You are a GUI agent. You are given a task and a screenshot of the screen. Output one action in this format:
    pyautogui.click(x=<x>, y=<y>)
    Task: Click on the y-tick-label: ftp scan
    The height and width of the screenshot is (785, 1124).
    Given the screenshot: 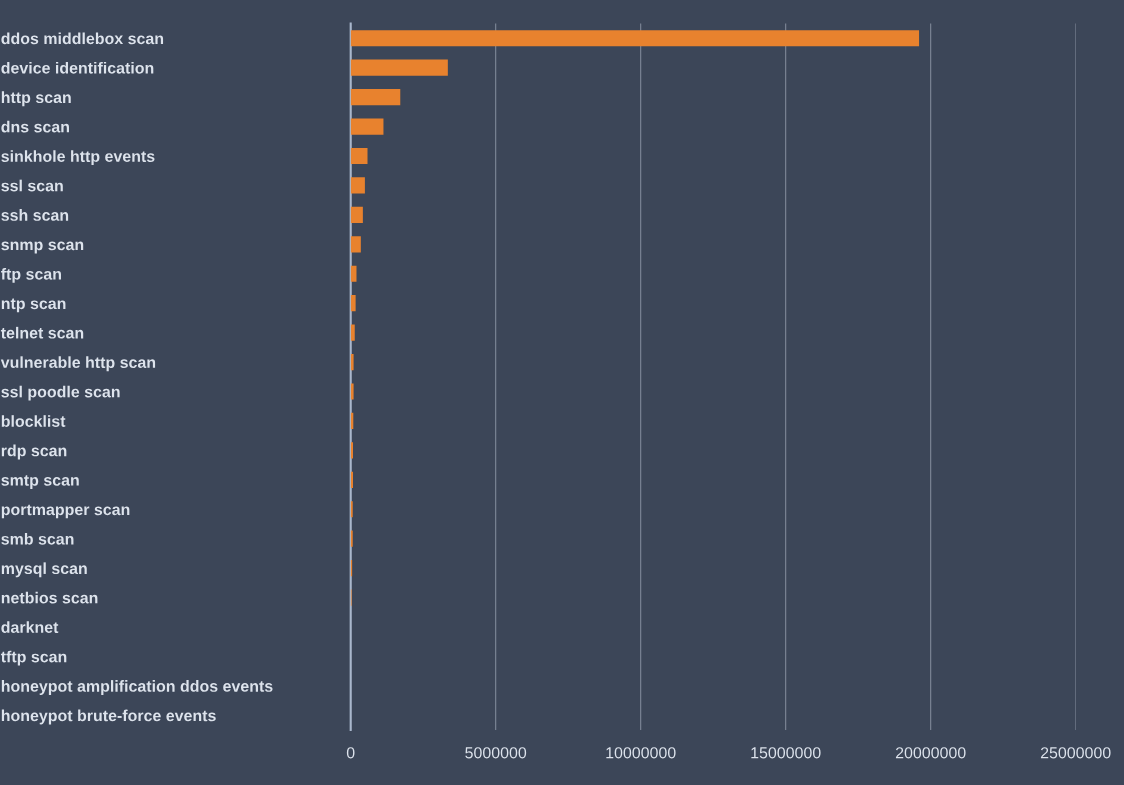 What is the action you would take?
    pyautogui.click(x=31, y=275)
    